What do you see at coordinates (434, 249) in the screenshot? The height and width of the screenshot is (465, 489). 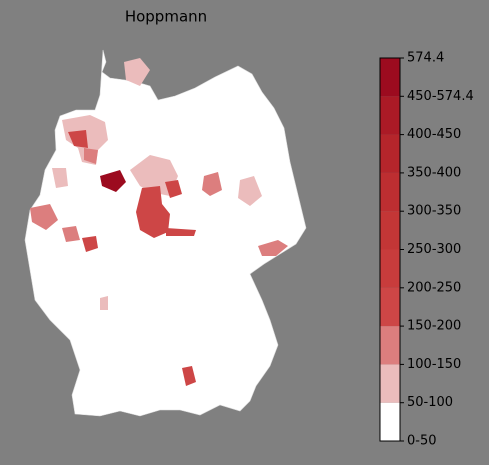 I see `colorbar-label: 250-300` at bounding box center [434, 249].